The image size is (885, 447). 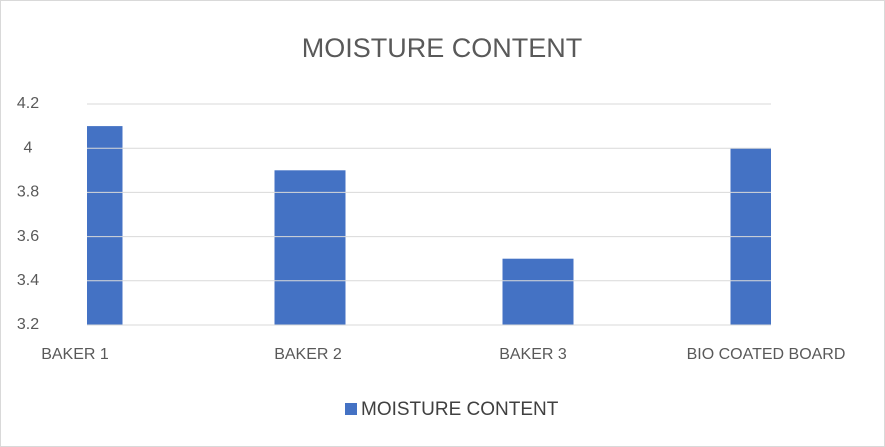 I want to click on y-tick-label: 3.8, so click(x=28, y=192).